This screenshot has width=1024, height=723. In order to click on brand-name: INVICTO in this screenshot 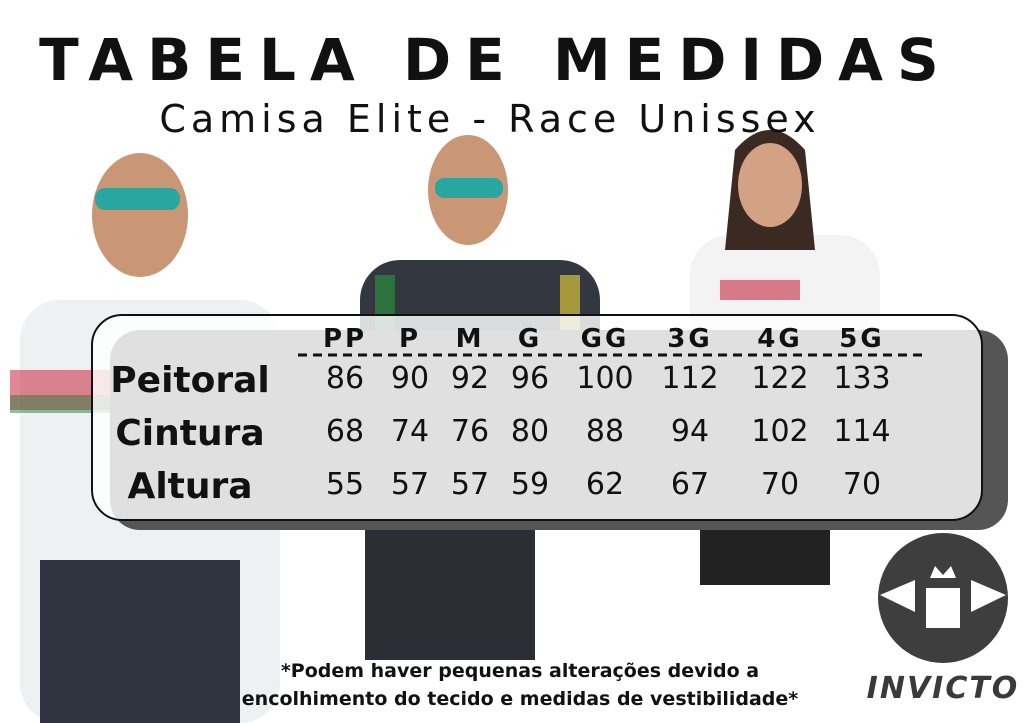, I will do `click(943, 688)`.